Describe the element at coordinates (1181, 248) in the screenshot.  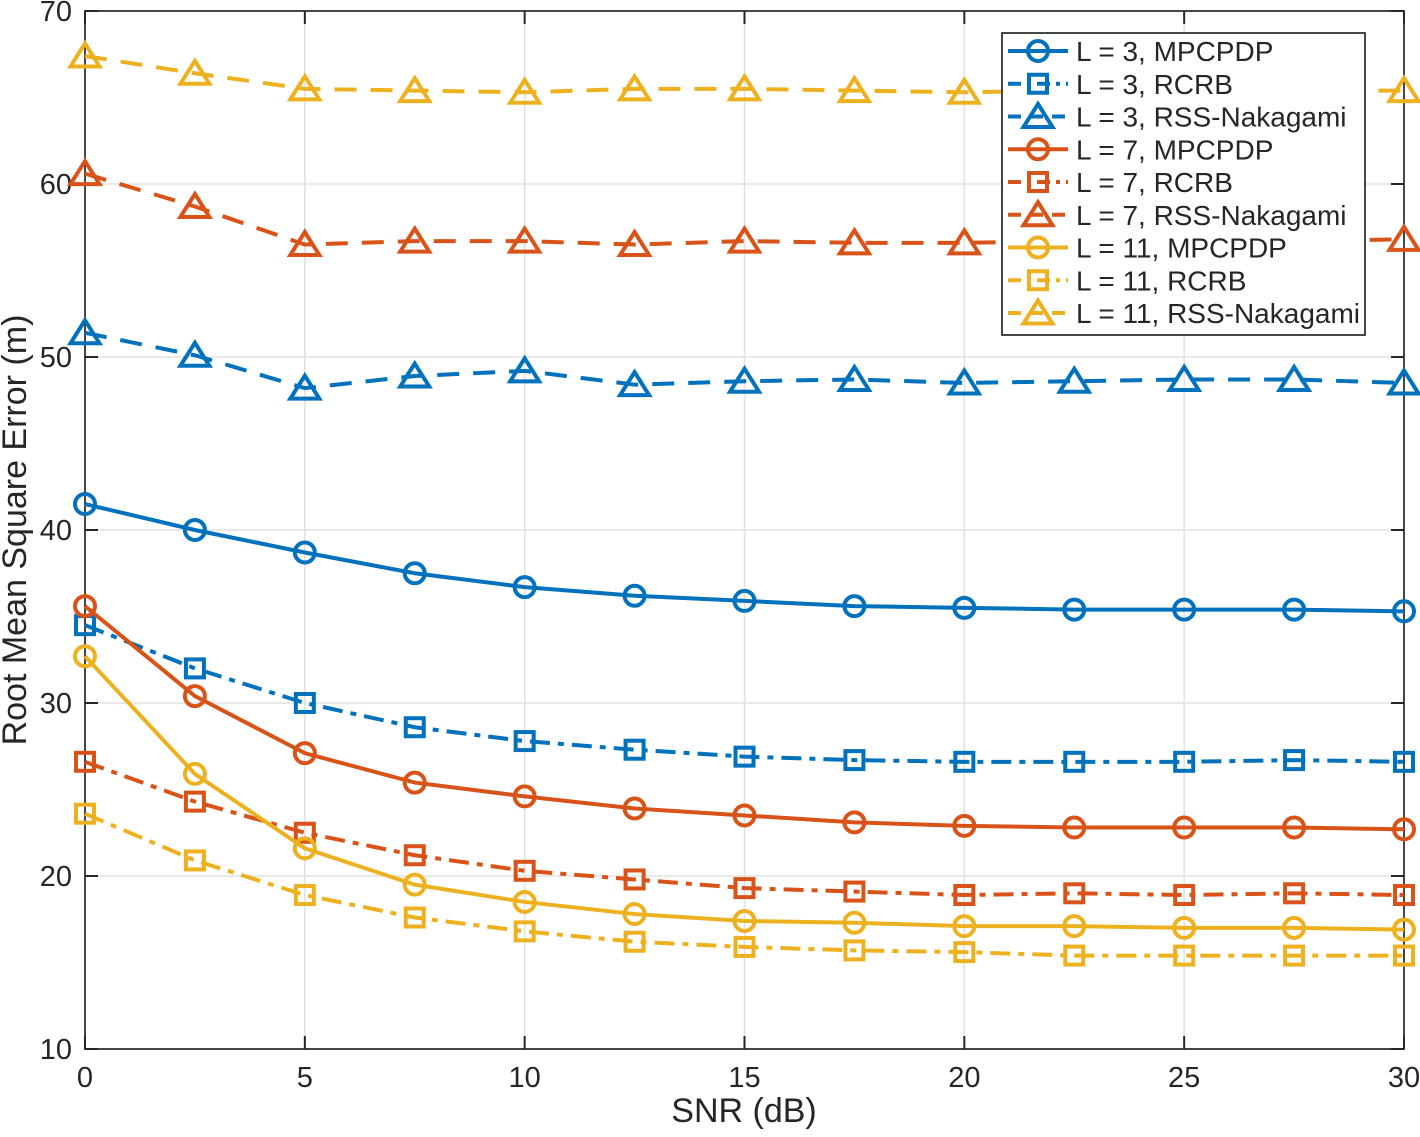
I see `legend-item-label: L = 11, MPCPDP` at that location.